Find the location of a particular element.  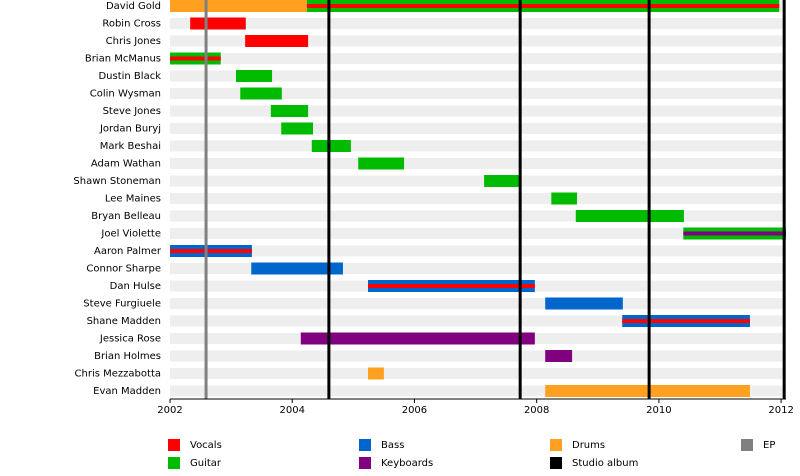

member-label: Chris Jones is located at coordinates (133, 41).